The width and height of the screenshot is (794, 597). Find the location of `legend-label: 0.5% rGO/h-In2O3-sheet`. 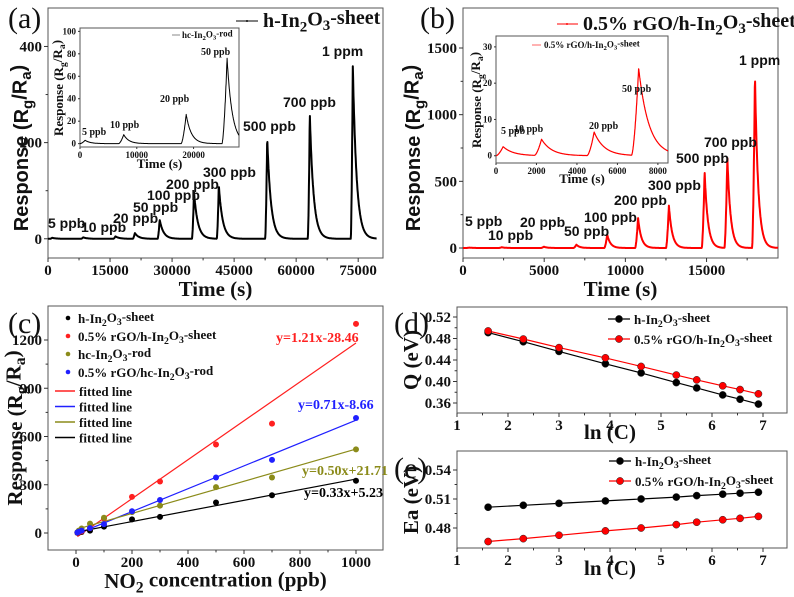

legend-label: 0.5% rGO/h-In2O3-sheet is located at coordinates (147, 337).